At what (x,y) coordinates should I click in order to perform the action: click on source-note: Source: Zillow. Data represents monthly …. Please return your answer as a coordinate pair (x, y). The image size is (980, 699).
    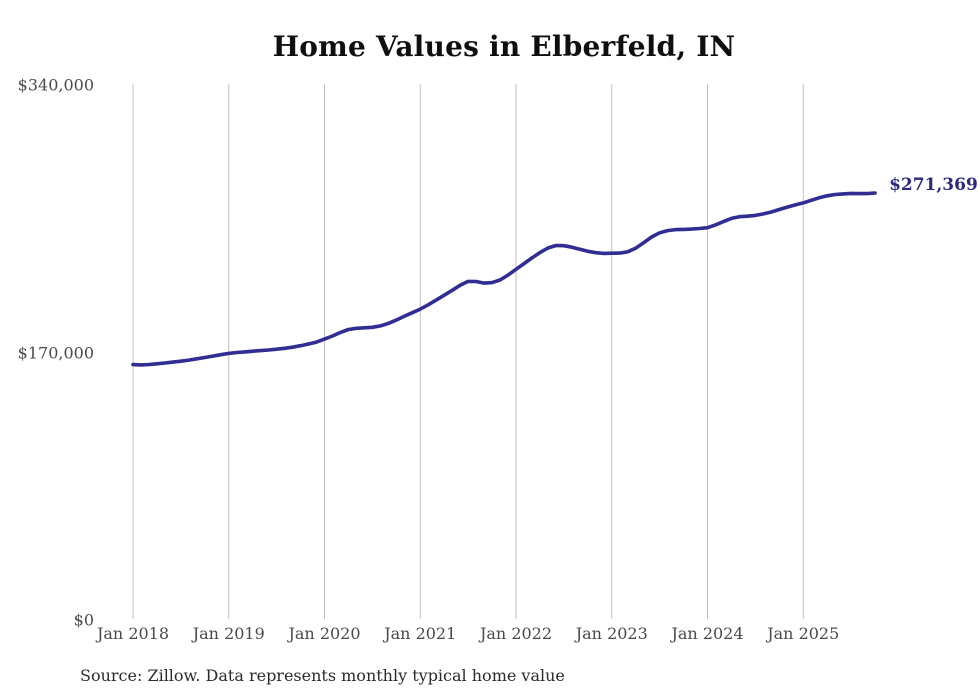
    Looking at the image, I should click on (322, 675).